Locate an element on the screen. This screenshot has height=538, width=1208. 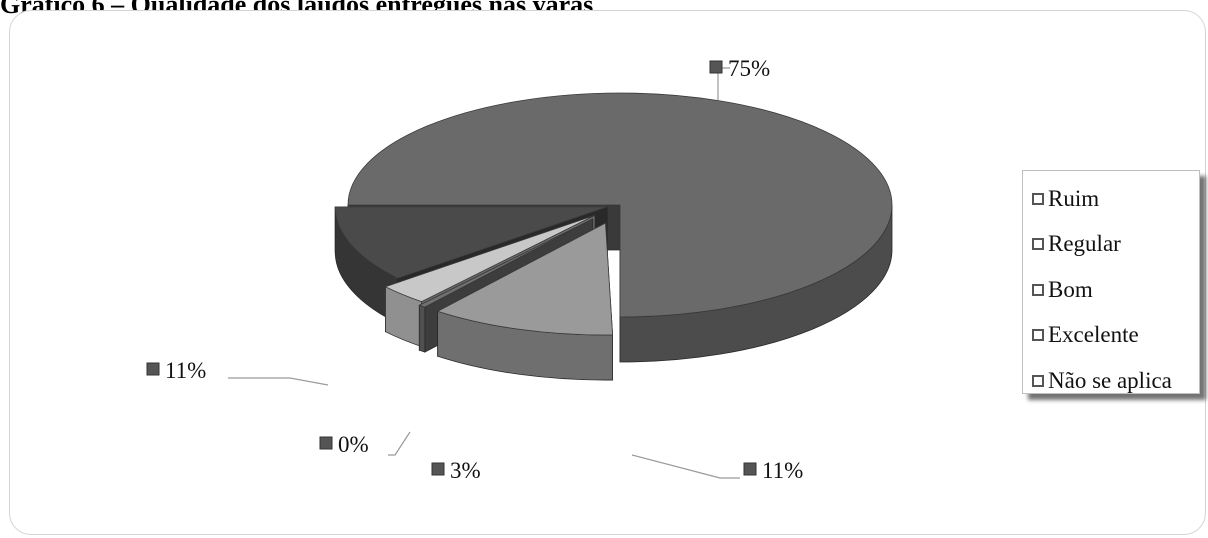
legend-item-regular: Regular is located at coordinates (1111, 245).